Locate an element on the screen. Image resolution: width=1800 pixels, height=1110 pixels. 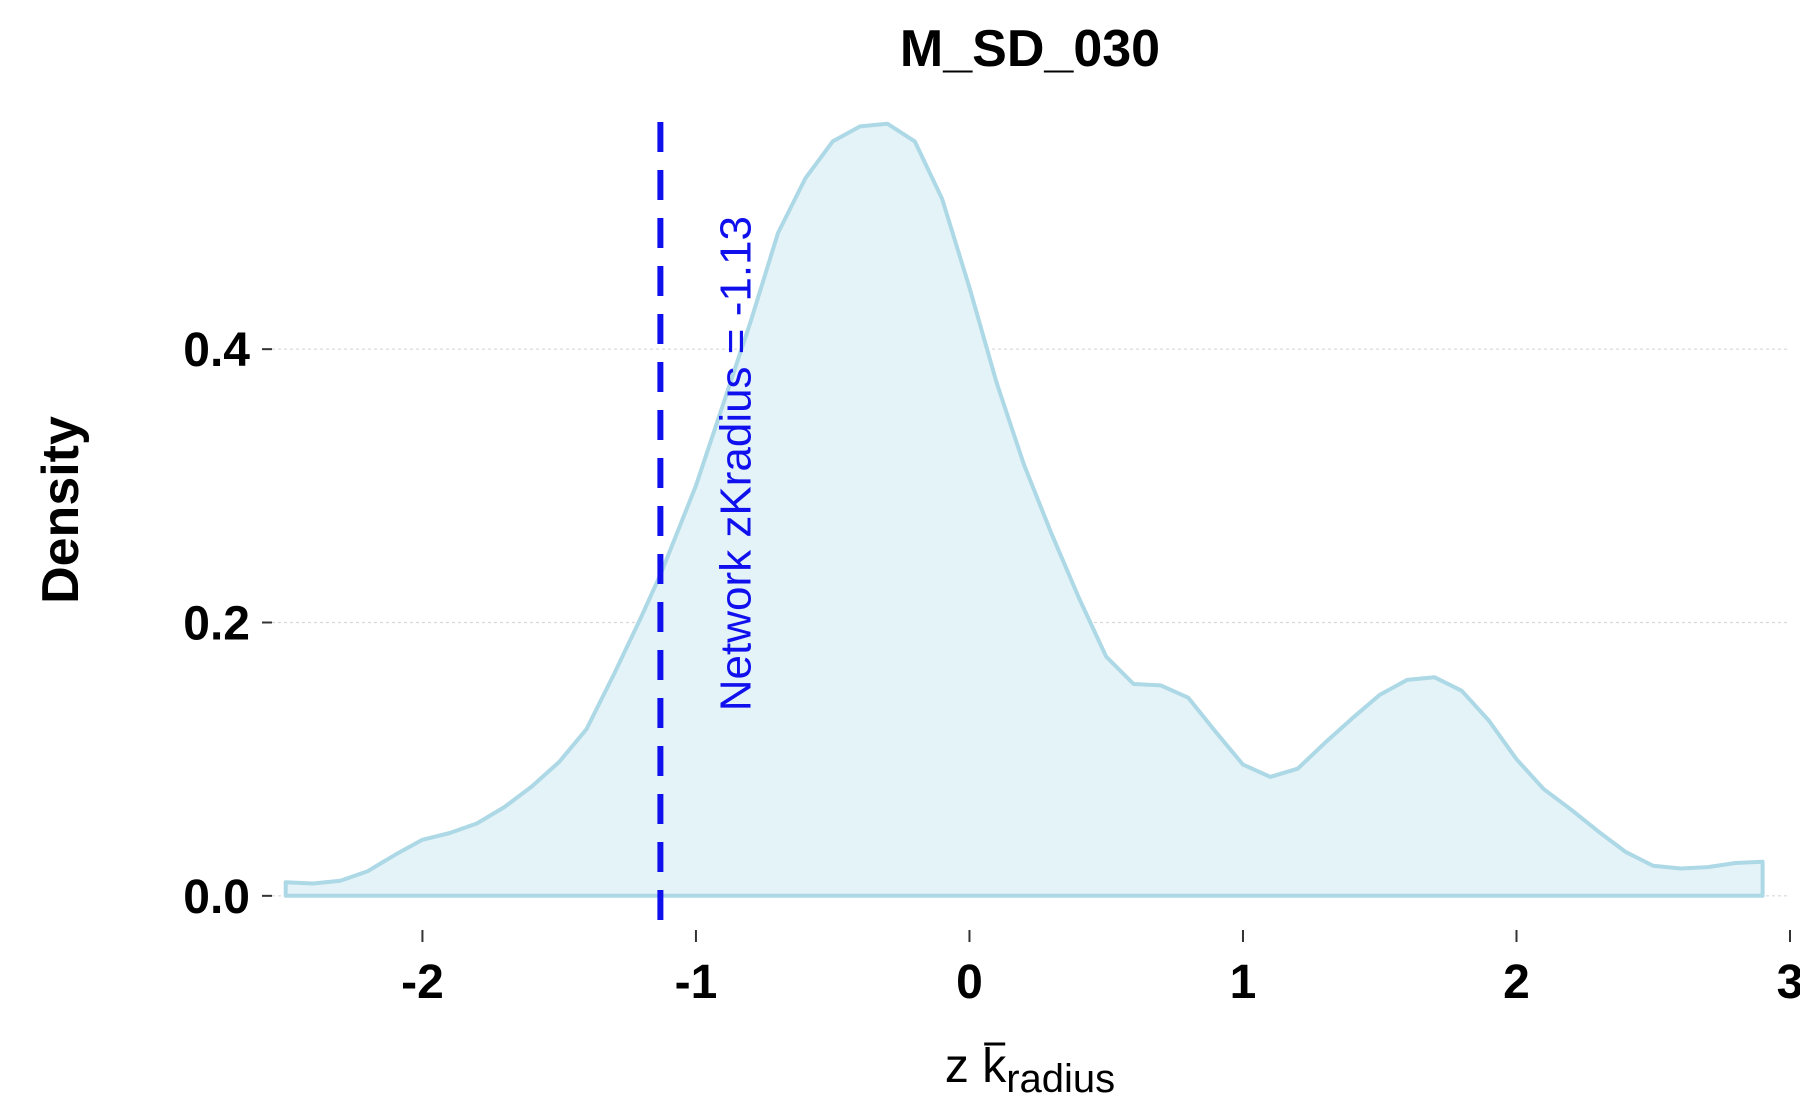
x-axis-label-subscript: radius is located at coordinates (1060, 1079).